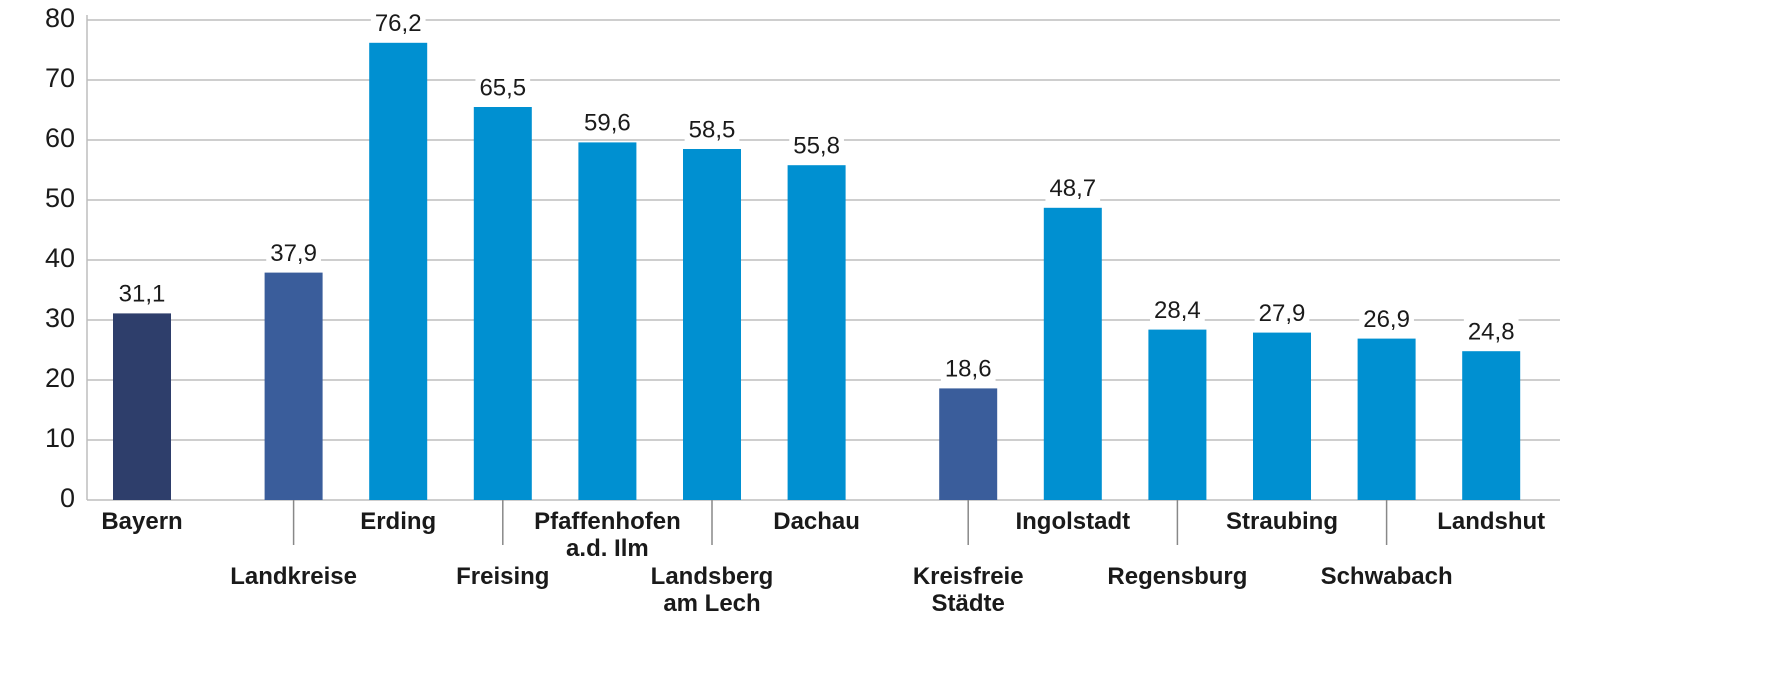 The height and width of the screenshot is (700, 1783). Describe the element at coordinates (398, 521) in the screenshot. I see `x-tick-label: Erding` at that location.